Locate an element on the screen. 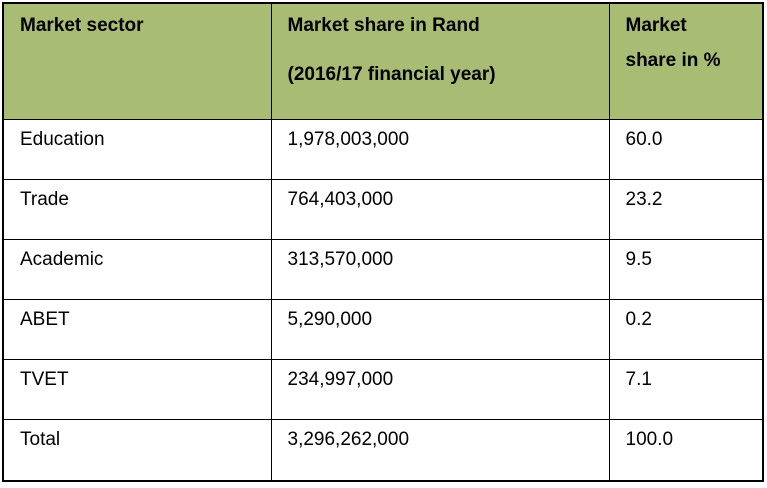  table-row-education: Education 1,978,003,000 60.0 is located at coordinates (383, 149).